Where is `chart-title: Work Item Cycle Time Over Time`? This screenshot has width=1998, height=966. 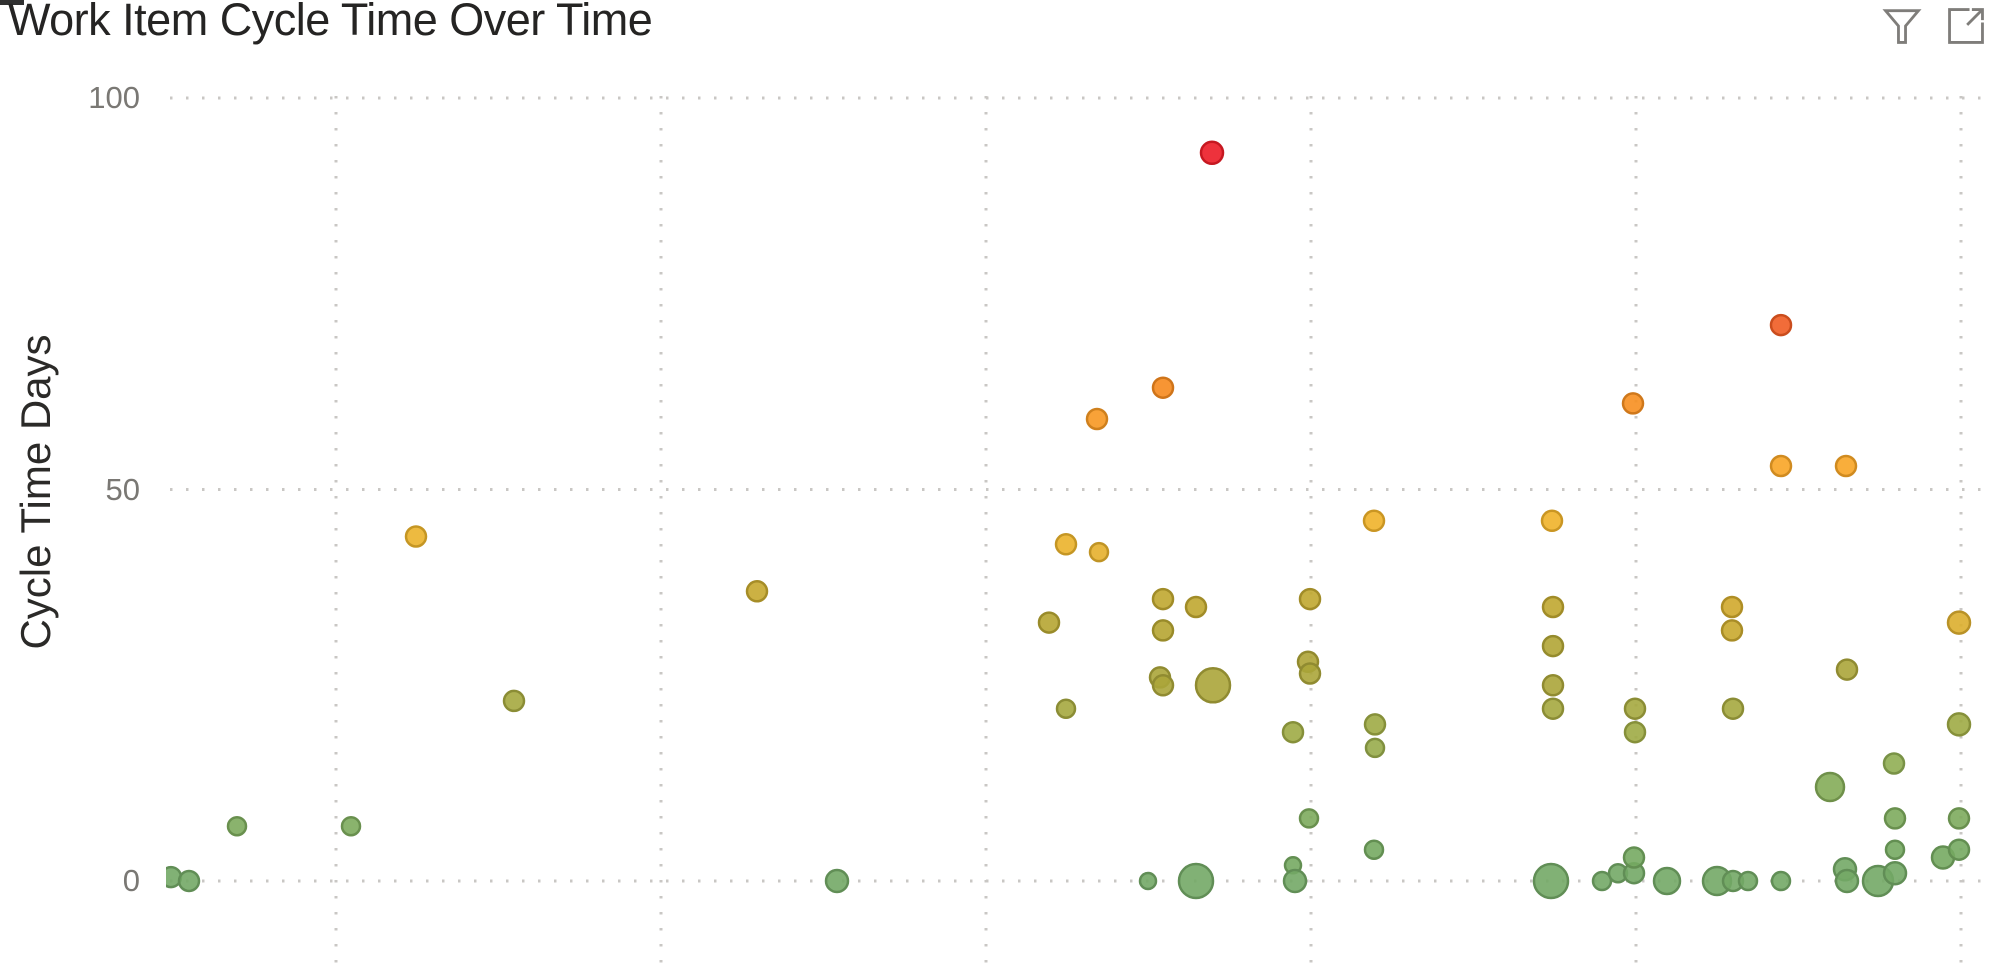
chart-title: Work Item Cycle Time Over Time is located at coordinates (330, 22).